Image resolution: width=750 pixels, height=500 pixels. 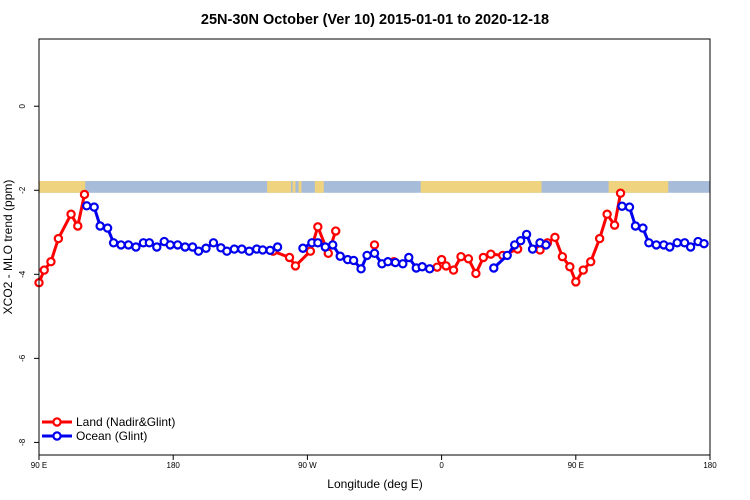 What do you see at coordinates (8, 247) in the screenshot?
I see `y-axis-label: XCO2 - MLO trend (ppm)` at bounding box center [8, 247].